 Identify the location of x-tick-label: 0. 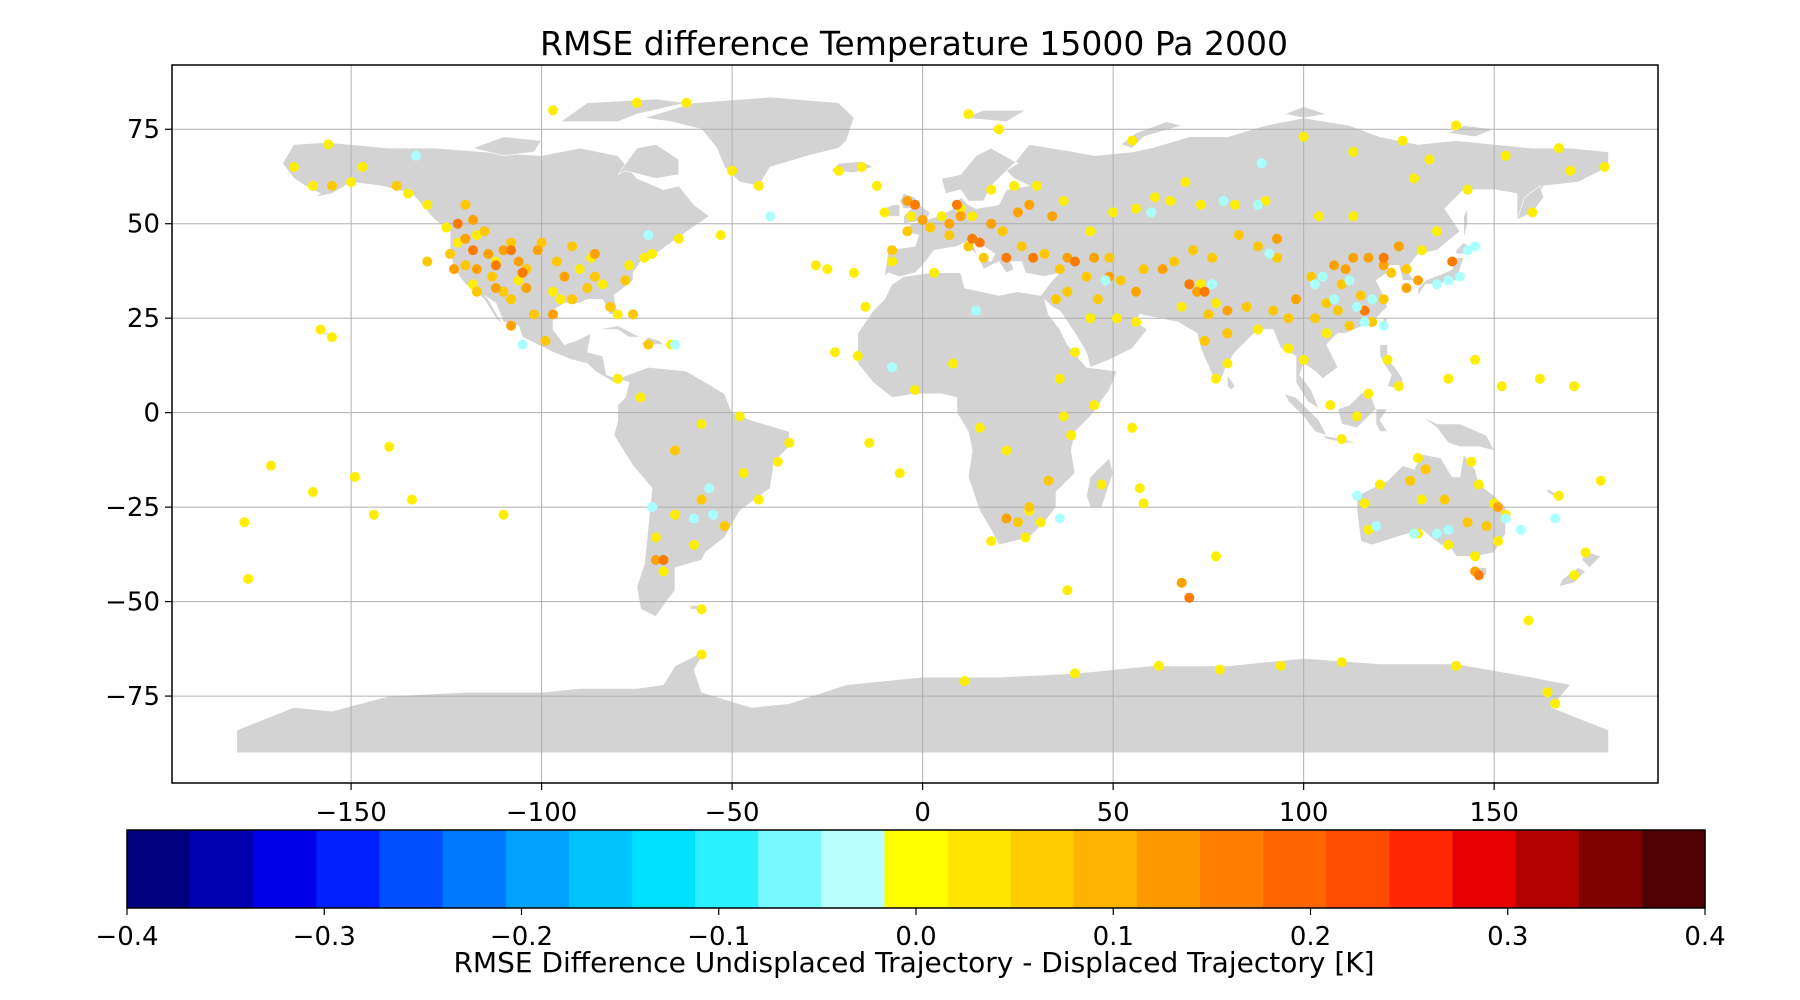
(922, 813).